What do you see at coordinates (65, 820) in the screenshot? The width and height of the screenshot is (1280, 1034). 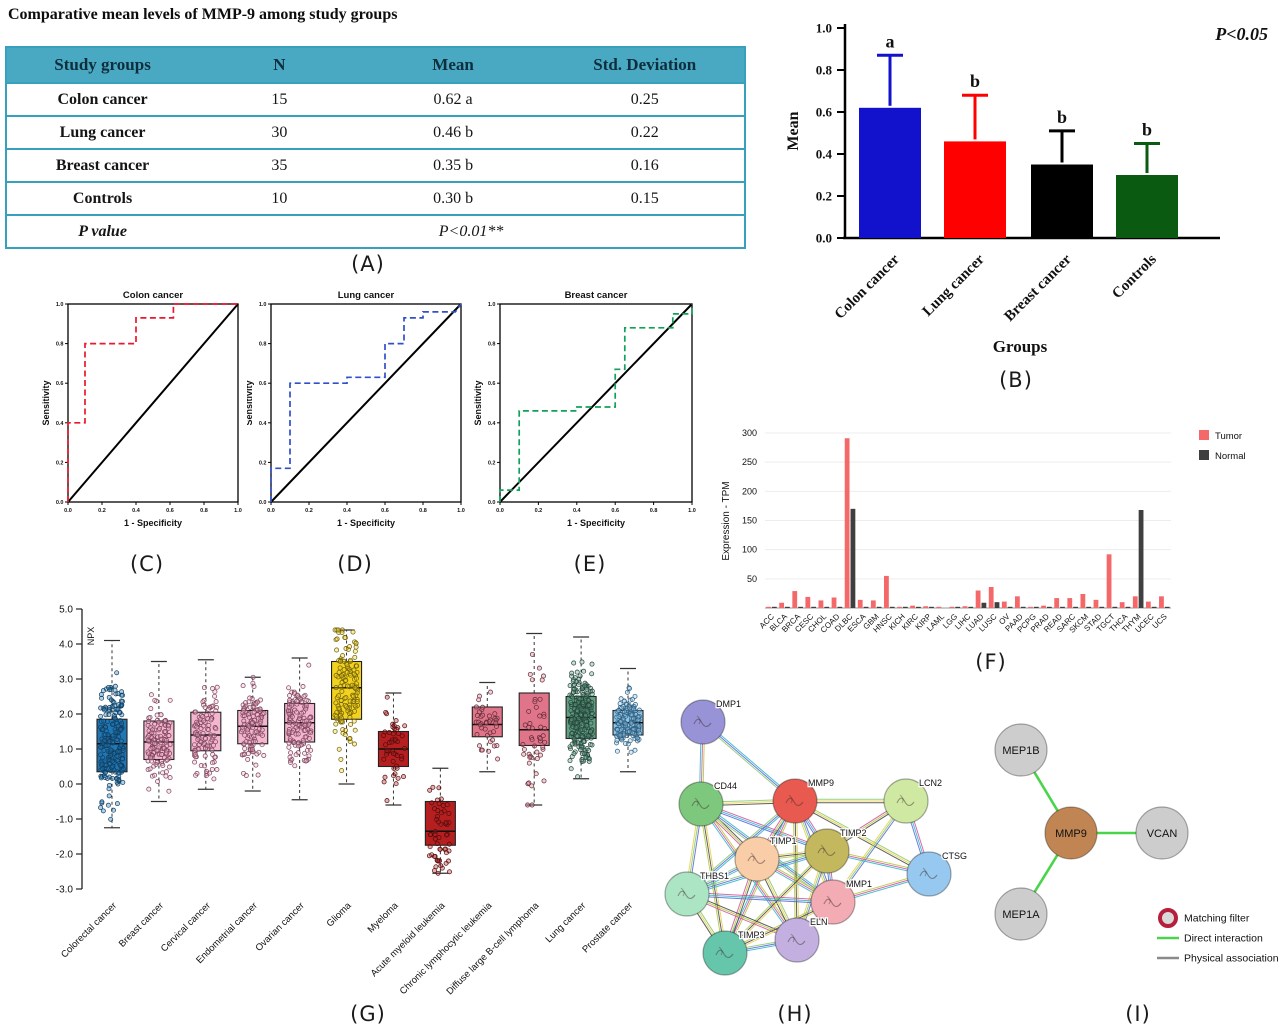 I see `svg-text: -1.0` at bounding box center [65, 820].